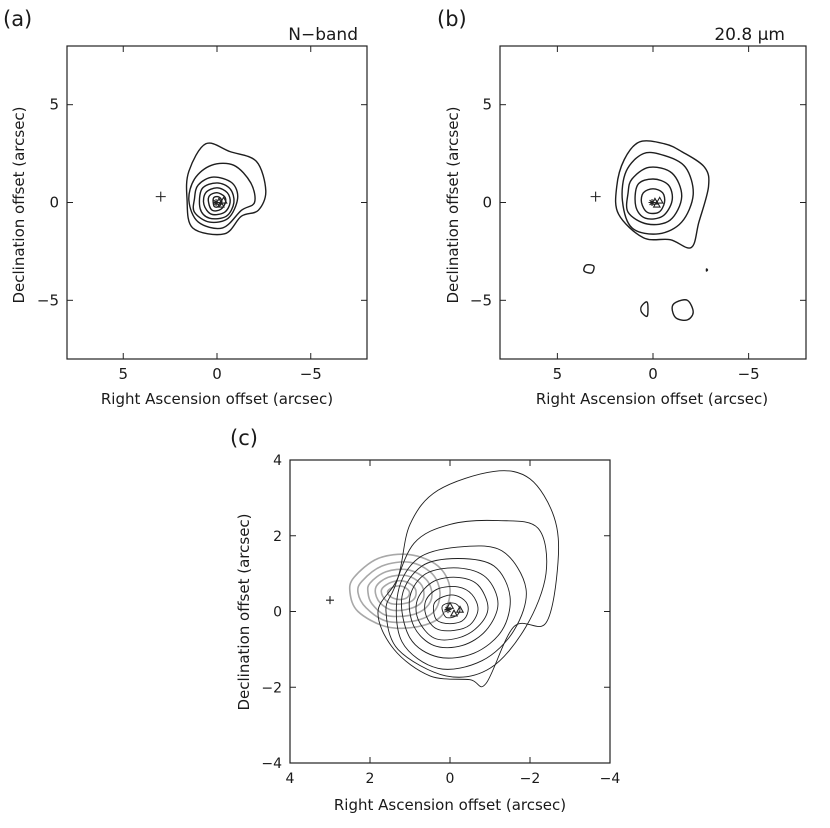 This screenshot has width=830, height=828. What do you see at coordinates (48, 300) in the screenshot?
I see `panel-a-ytick-label: −5` at bounding box center [48, 300].